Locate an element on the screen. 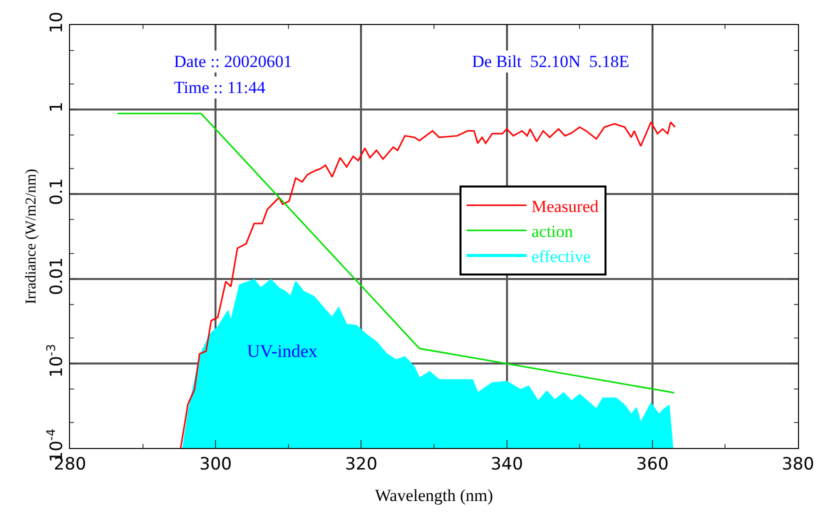  y-tick-label: 10 is located at coordinates (57, 23).